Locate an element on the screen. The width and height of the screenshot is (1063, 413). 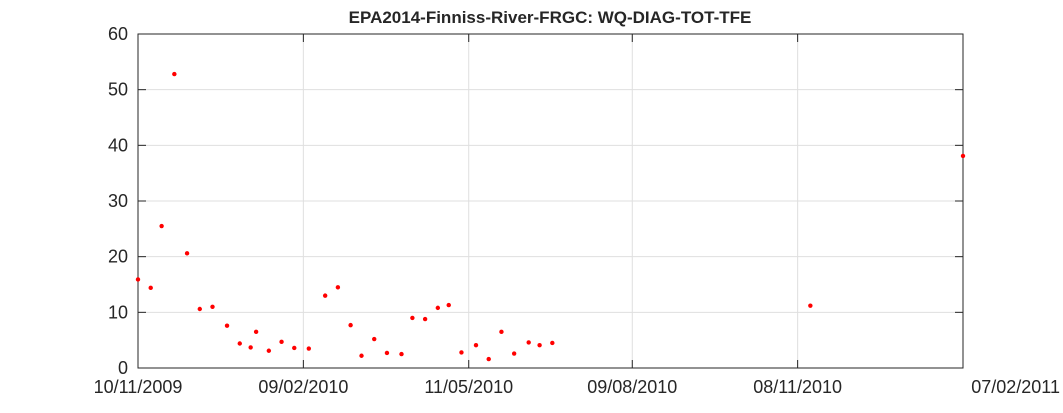
x-tick-label: 07/02/2011 is located at coordinates (1015, 387).